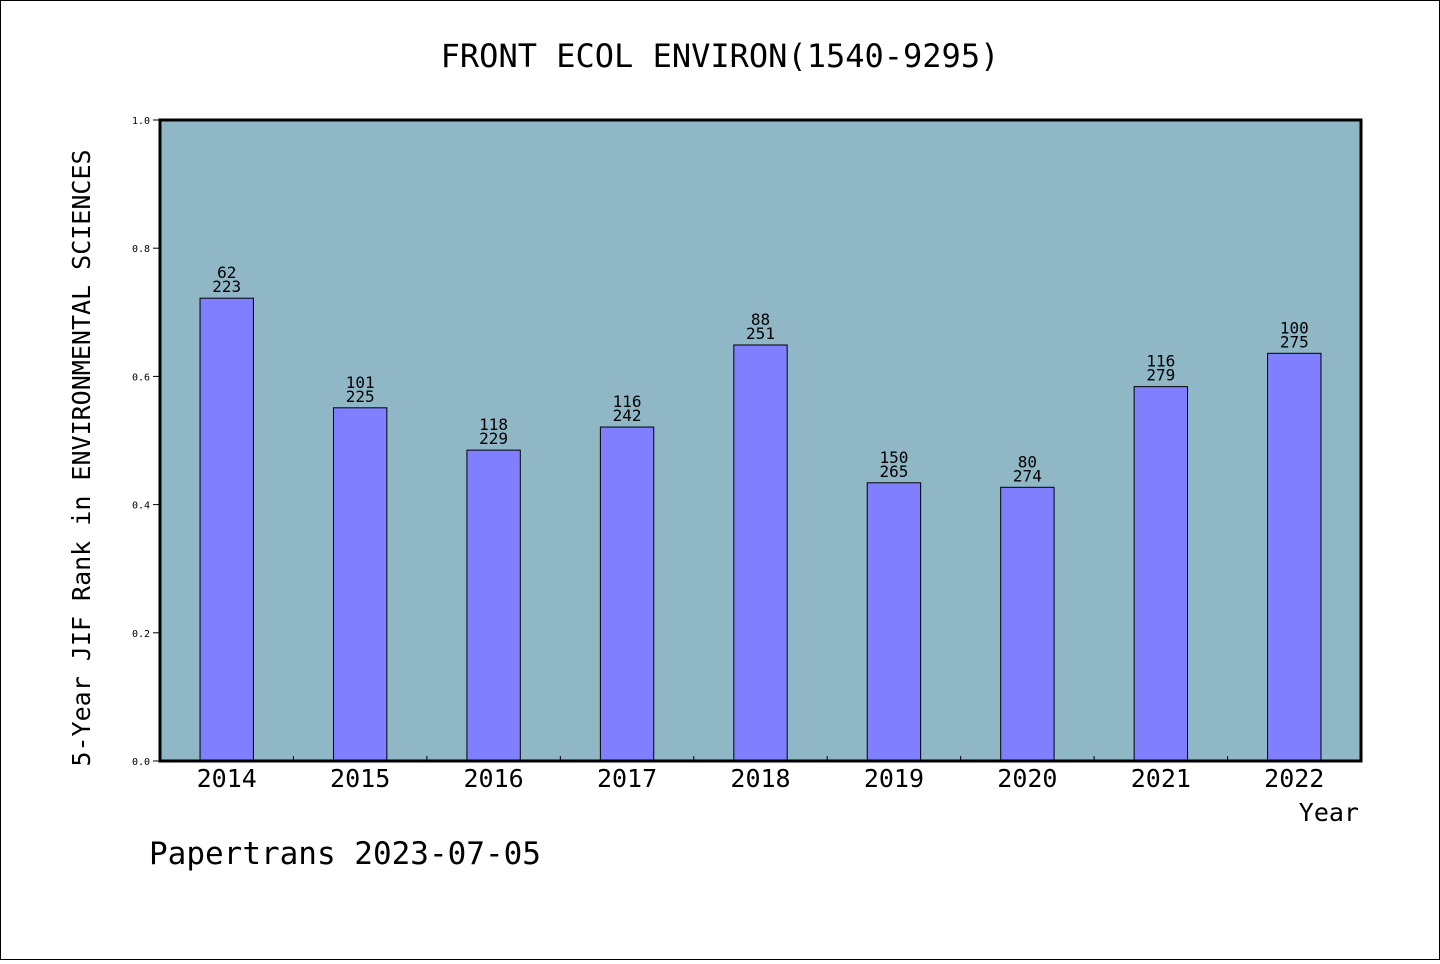 Image resolution: width=1440 pixels, height=964 pixels. I want to click on bar-2017, so click(627, 594).